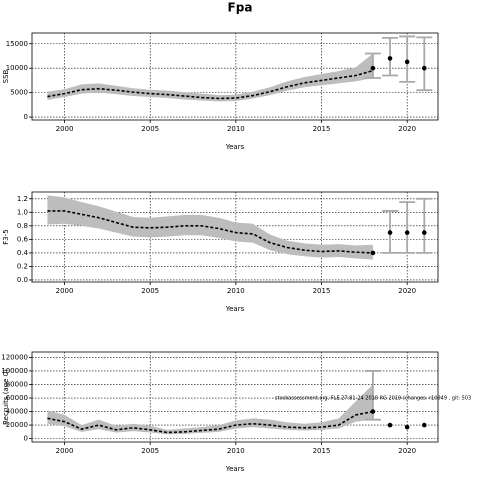 The height and width of the screenshot is (480, 480). What do you see at coordinates (22, 199) in the screenshot?
I see `y-tick-label: 1.2` at bounding box center [22, 199].